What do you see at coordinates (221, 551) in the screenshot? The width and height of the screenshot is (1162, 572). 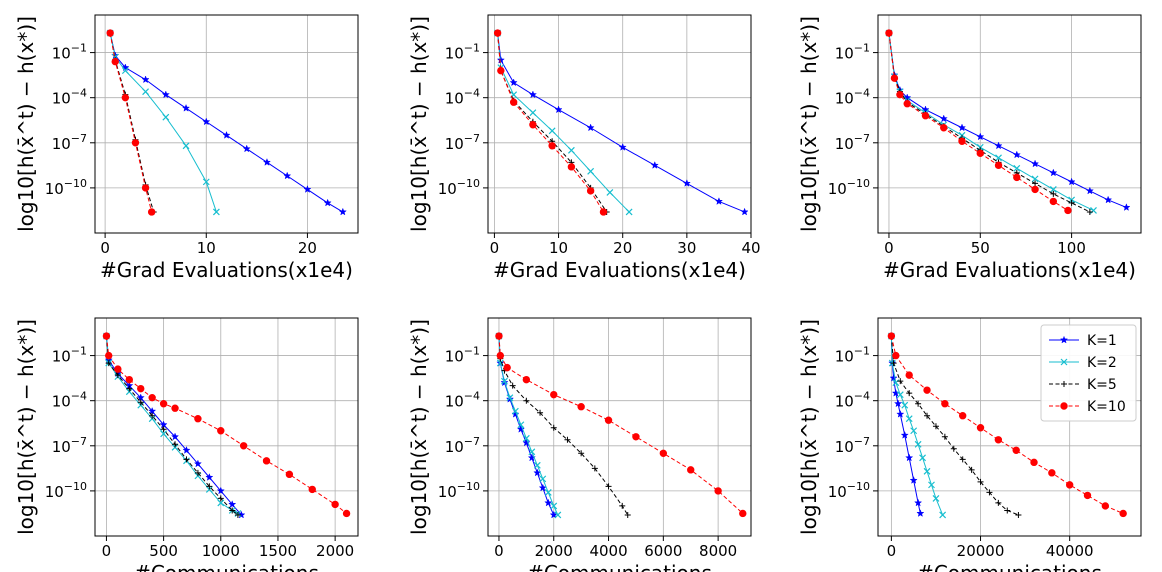 I see `x-tick-label: 1000` at bounding box center [221, 551].